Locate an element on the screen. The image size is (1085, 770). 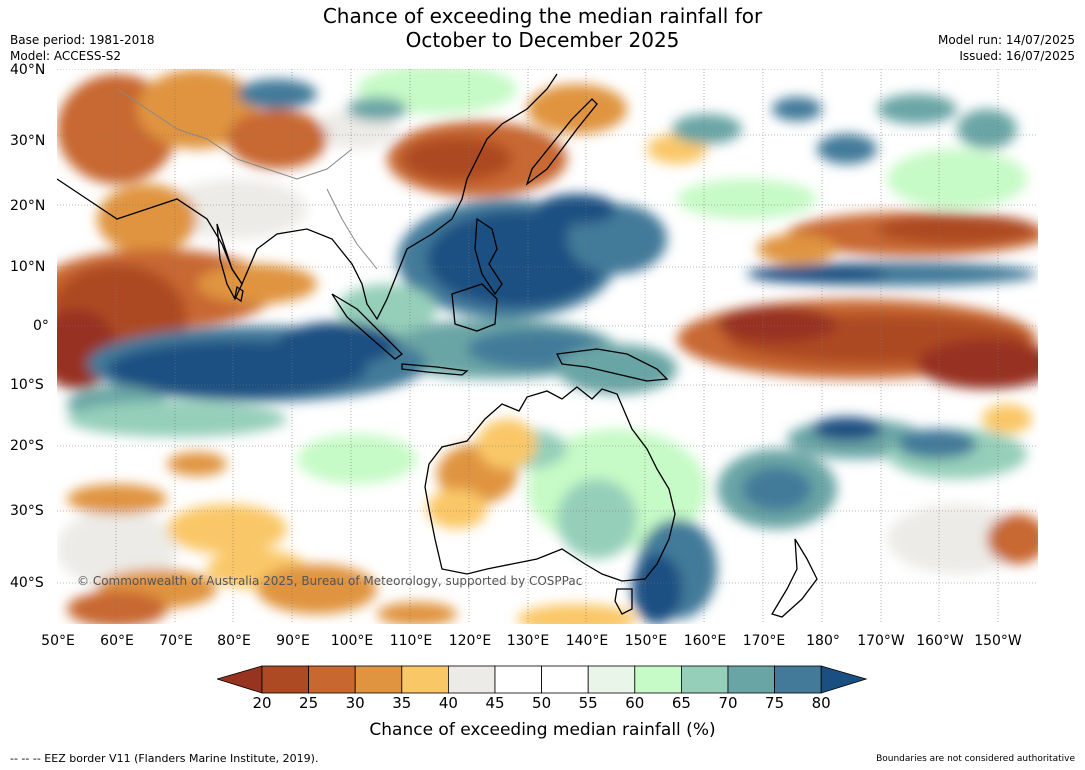
lat-label-40n: 40°N is located at coordinates (28, 70).